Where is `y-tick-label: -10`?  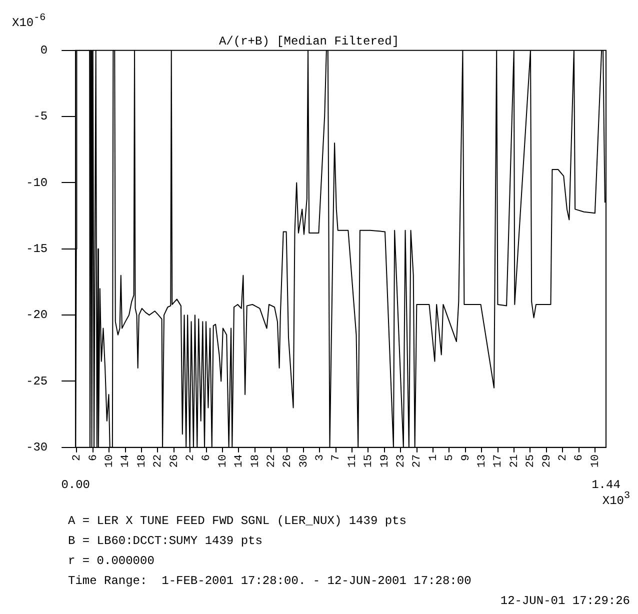 y-tick-label: -10 is located at coordinates (37, 183).